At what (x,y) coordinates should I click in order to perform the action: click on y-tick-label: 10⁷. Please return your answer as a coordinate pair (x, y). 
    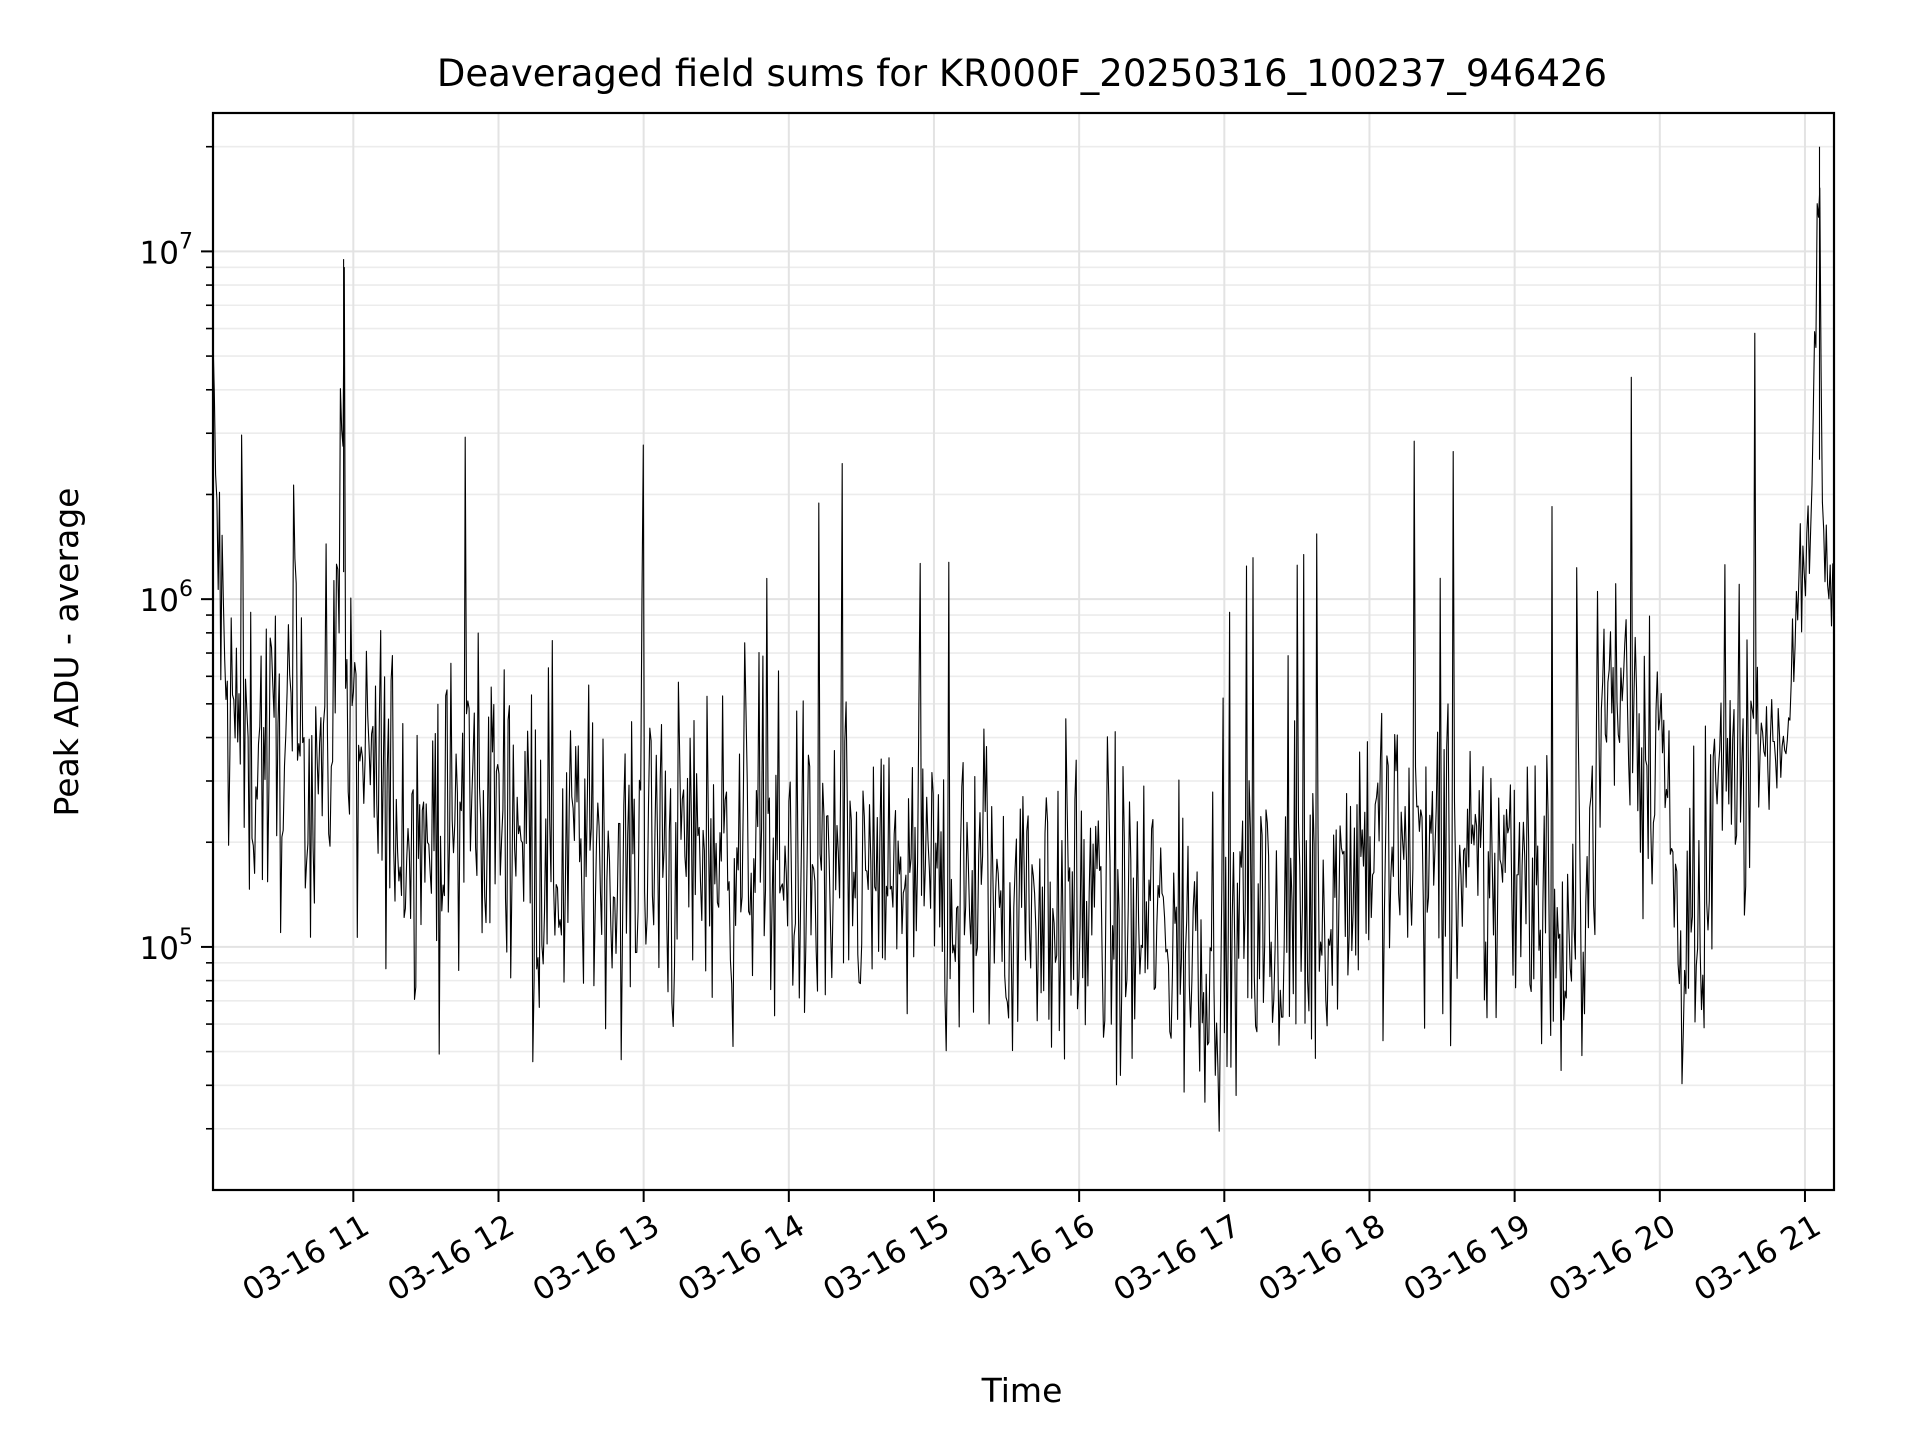
    Looking at the image, I should click on (166, 250).